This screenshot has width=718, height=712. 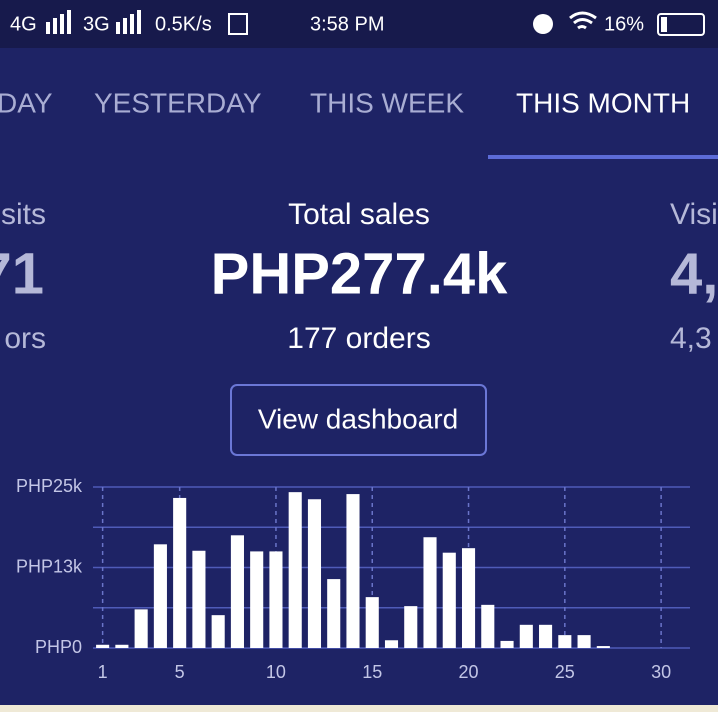 What do you see at coordinates (23, 24) in the screenshot?
I see `network-label: 4G` at bounding box center [23, 24].